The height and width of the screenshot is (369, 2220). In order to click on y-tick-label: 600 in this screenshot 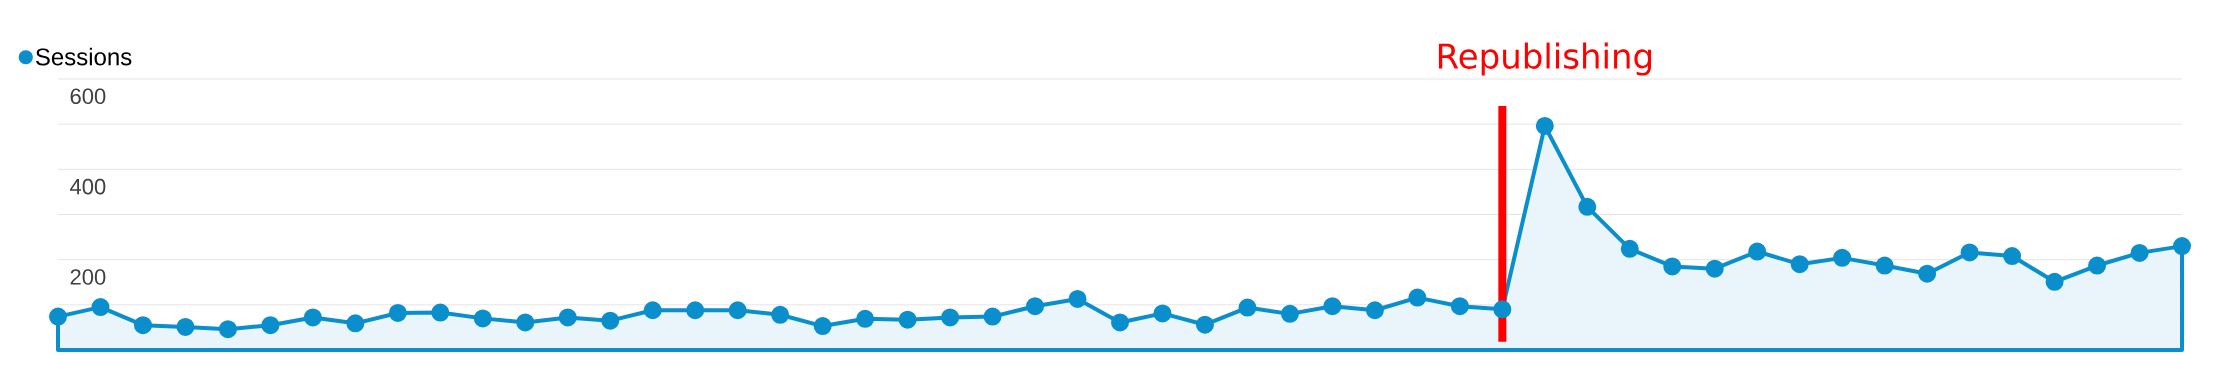, I will do `click(88, 96)`.